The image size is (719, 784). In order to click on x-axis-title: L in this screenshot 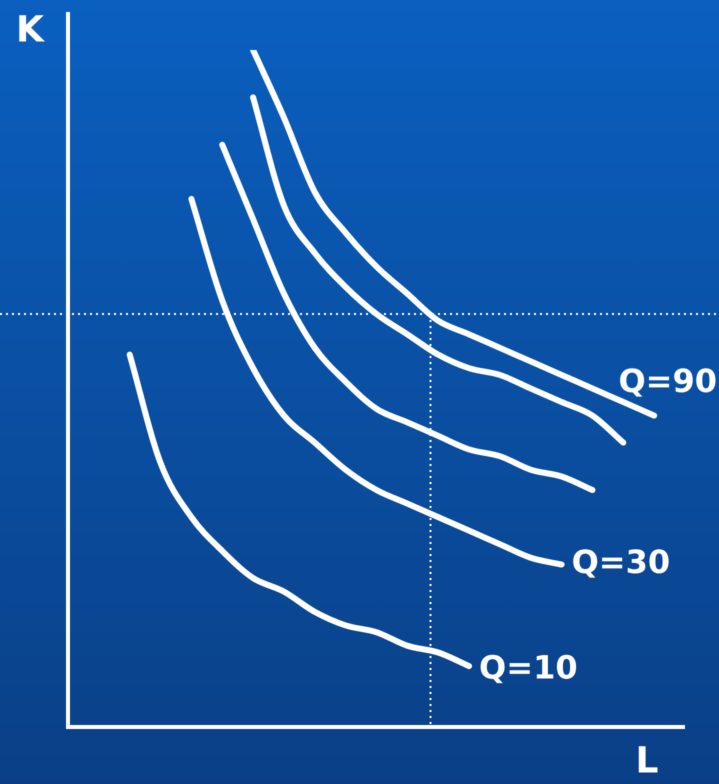, I will do `click(647, 761)`.